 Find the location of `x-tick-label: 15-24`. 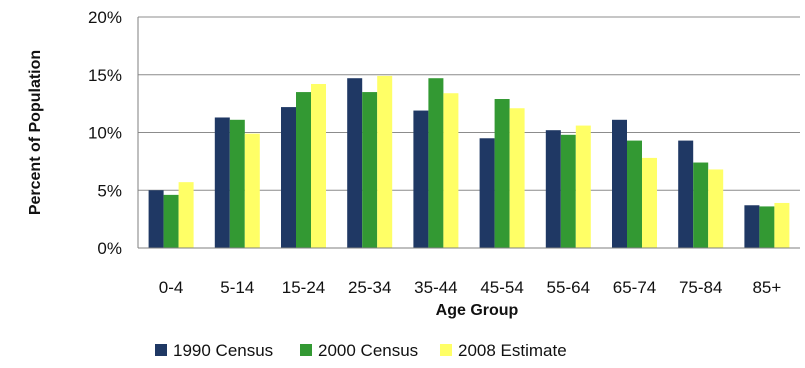

x-tick-label: 15-24 is located at coordinates (303, 287).